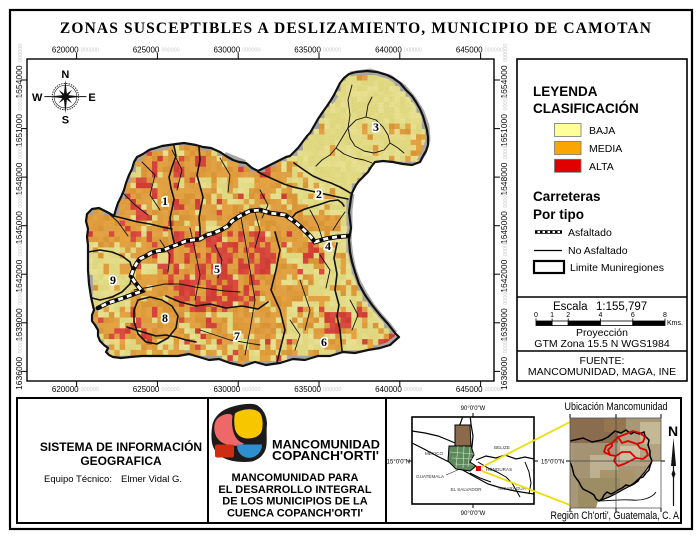 This screenshot has height=540, width=700. What do you see at coordinates (434, 453) in the screenshot?
I see `svg-text: MÉXICO` at bounding box center [434, 453].